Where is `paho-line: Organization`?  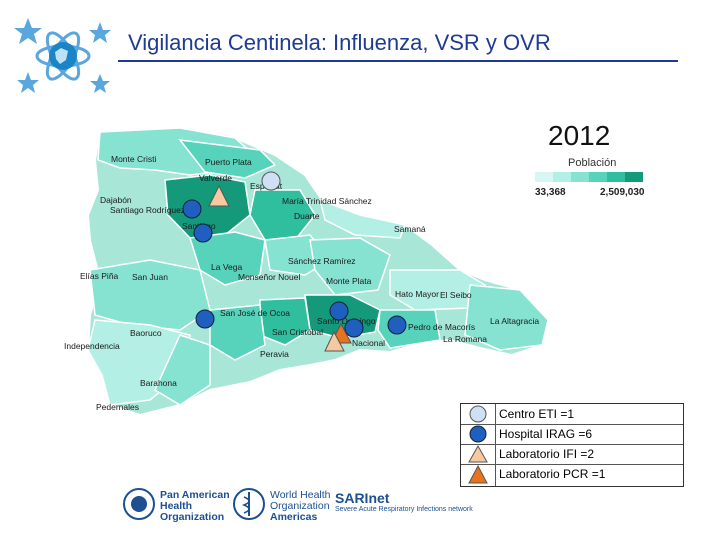 paho-line: Organization is located at coordinates (192, 517).